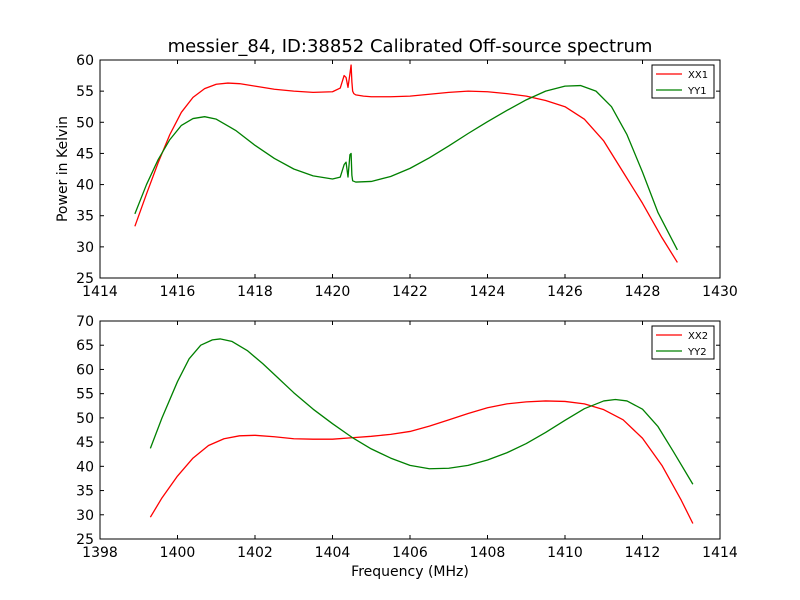  What do you see at coordinates (643, 553) in the screenshot?
I see `bottom-x-tick-label: 1412` at bounding box center [643, 553].